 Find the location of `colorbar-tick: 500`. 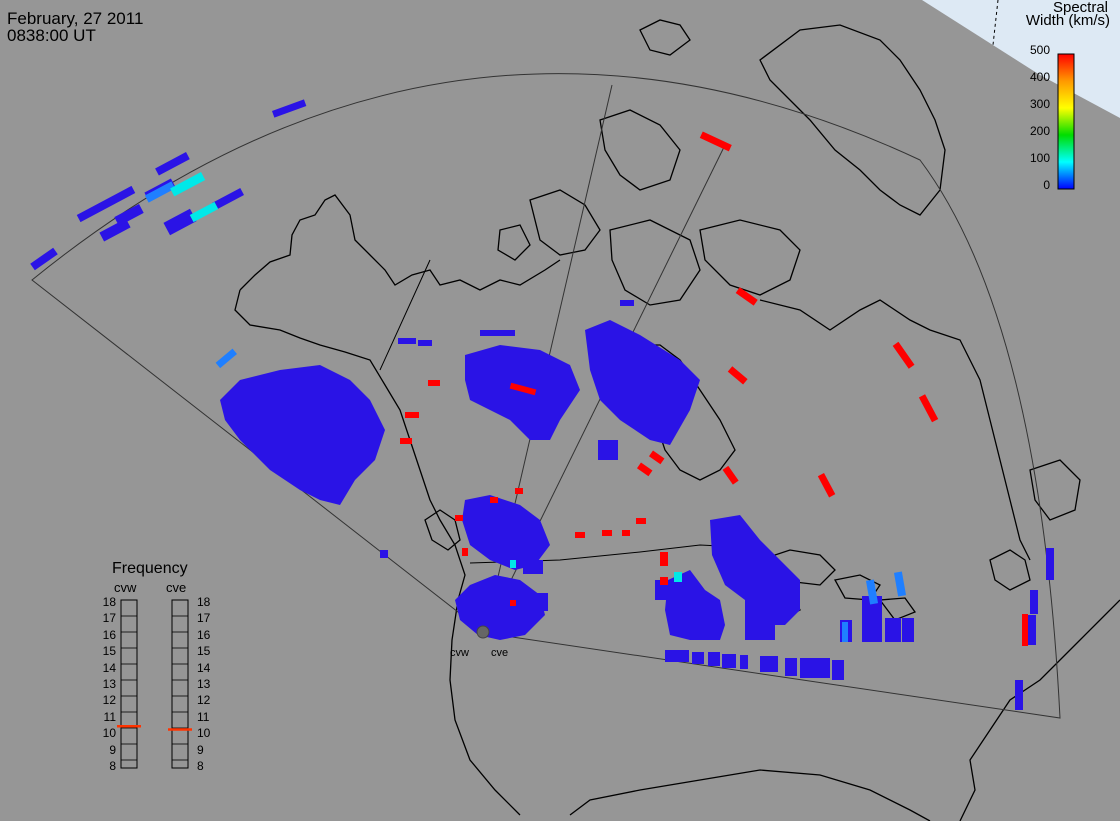

colorbar-tick: 500 is located at coordinates (1039, 50).